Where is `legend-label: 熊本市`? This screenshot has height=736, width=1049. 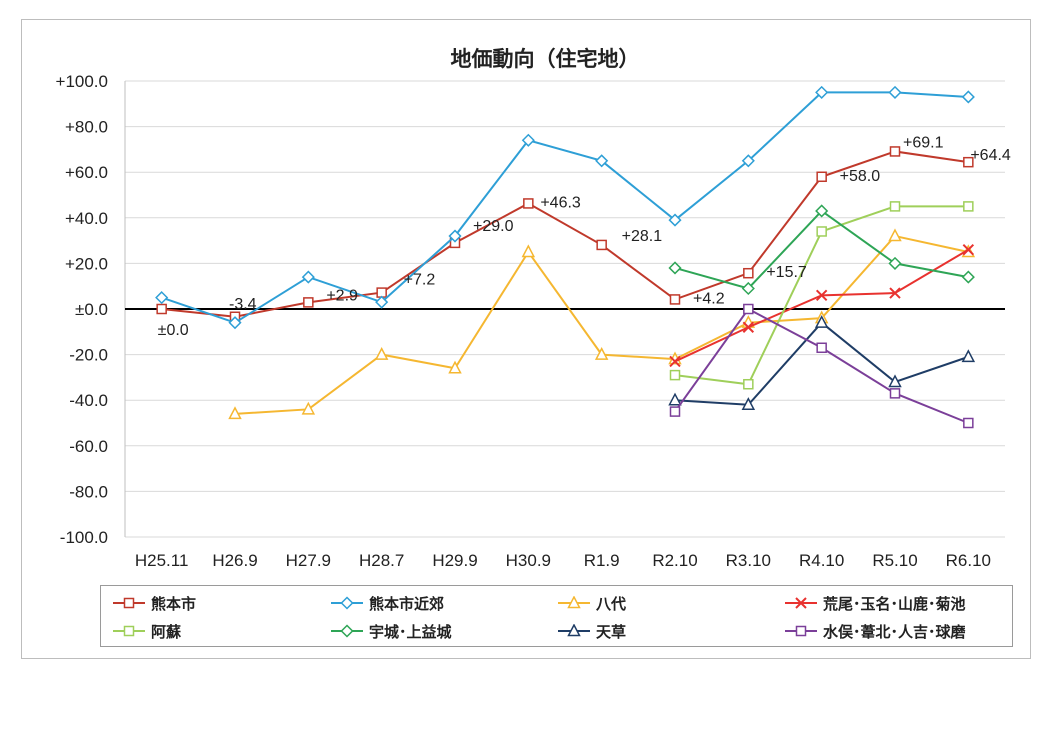 legend-label: 熊本市 is located at coordinates (174, 603).